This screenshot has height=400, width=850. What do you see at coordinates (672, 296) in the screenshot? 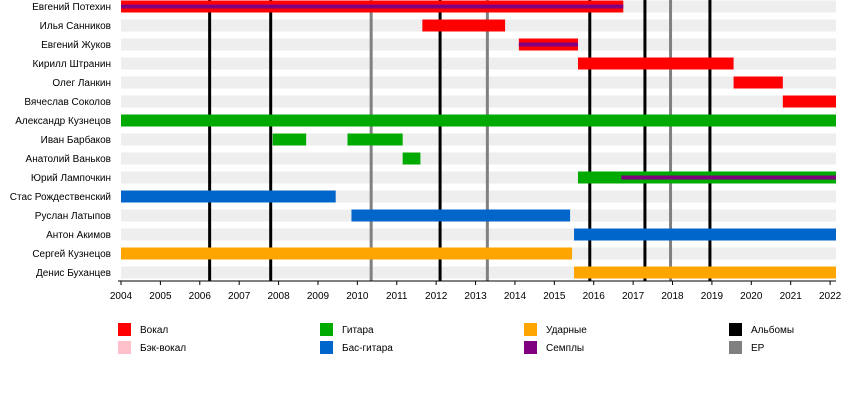
I see `x-tick-label: 2018` at bounding box center [672, 296].